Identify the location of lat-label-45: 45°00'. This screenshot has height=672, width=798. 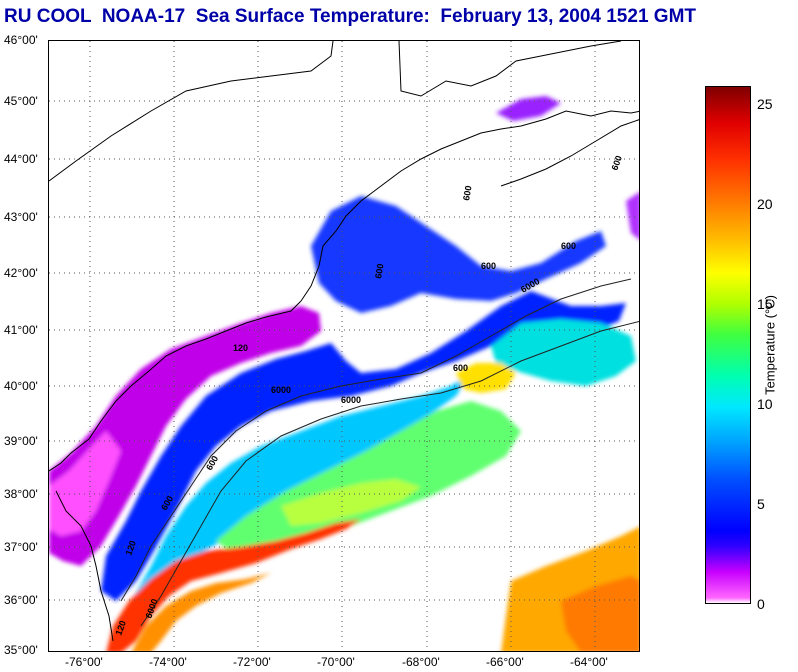
(21, 101).